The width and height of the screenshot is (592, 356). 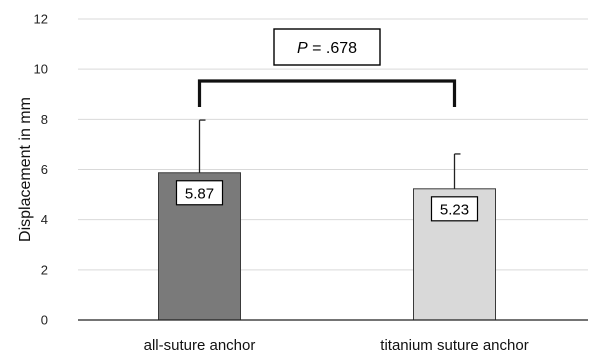 What do you see at coordinates (44, 320) in the screenshot?
I see `y-tick-label-0: 0` at bounding box center [44, 320].